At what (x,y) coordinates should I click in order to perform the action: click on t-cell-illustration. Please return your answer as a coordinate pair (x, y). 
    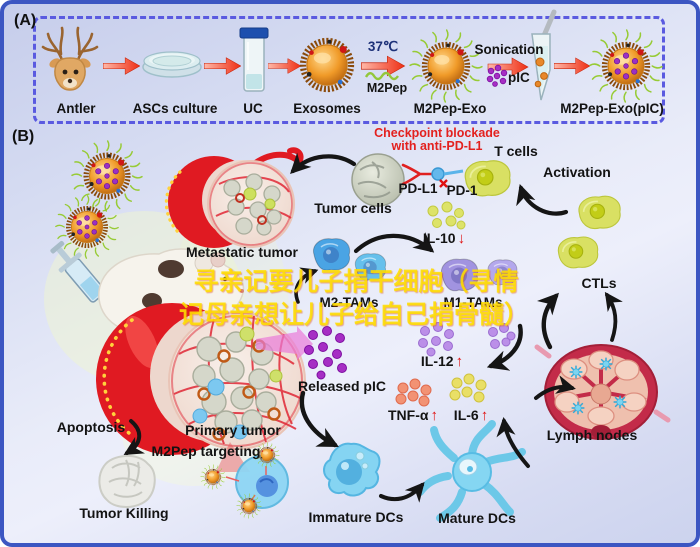
    Looking at the image, I should click on (487, 178).